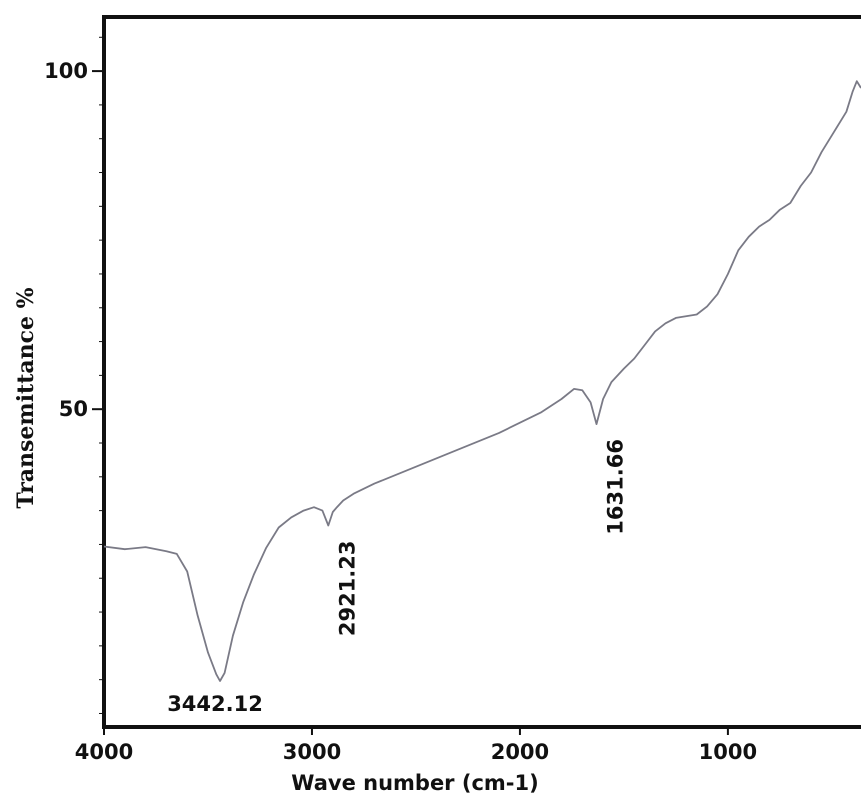 The image size is (861, 805). Describe the element at coordinates (312, 752) in the screenshot. I see `x-tick-label: 3000` at that location.